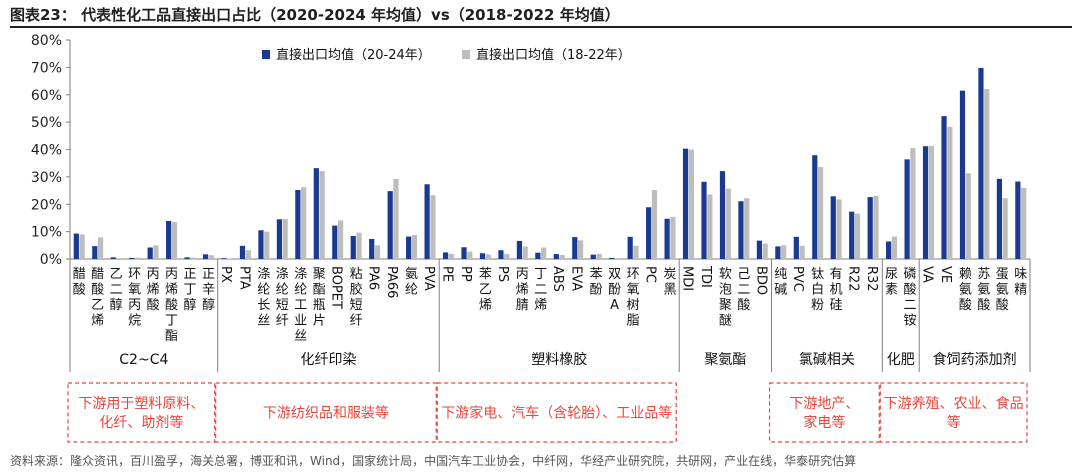  I want to click on group-label: 食饲药添加剂, so click(975, 359).